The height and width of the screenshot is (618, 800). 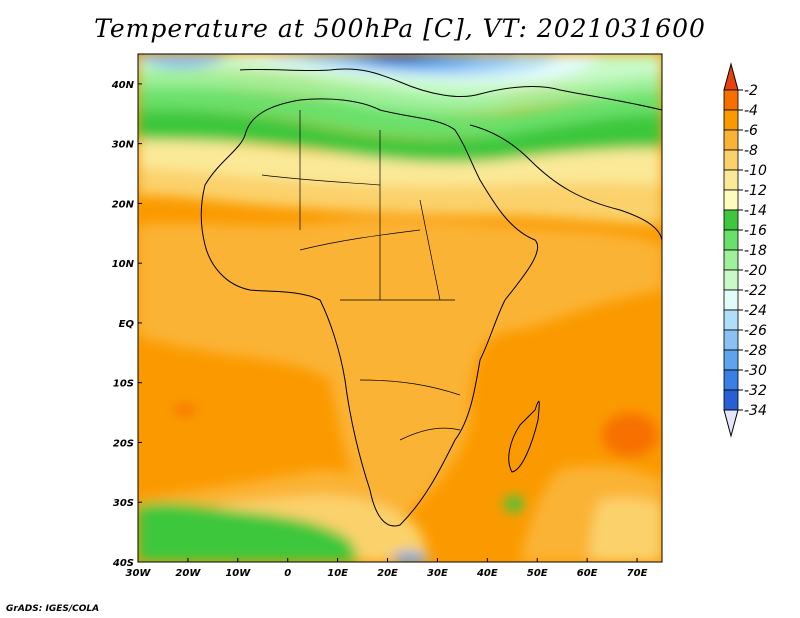 What do you see at coordinates (731, 423) in the screenshot?
I see `colorbar-bottom-triangle` at bounding box center [731, 423].